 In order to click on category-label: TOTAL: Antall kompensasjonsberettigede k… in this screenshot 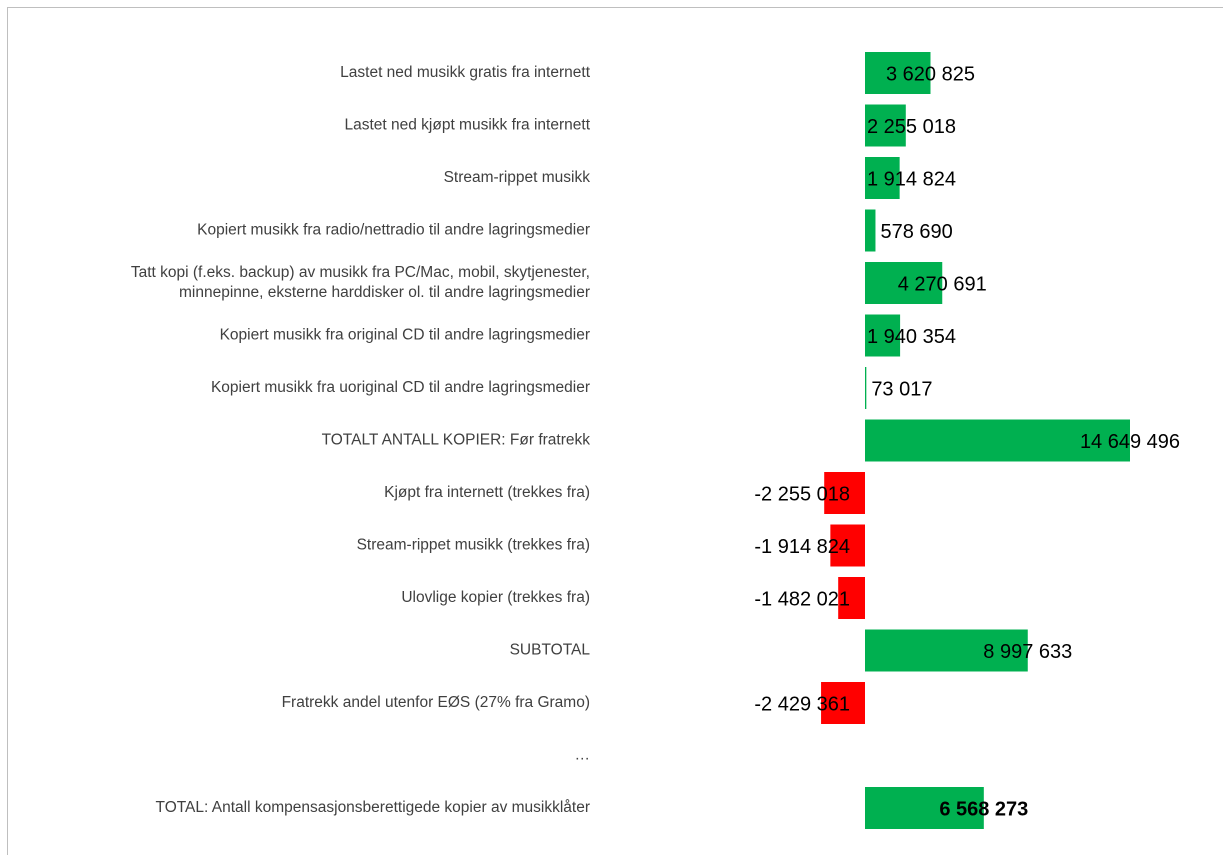, I will do `click(373, 807)`.